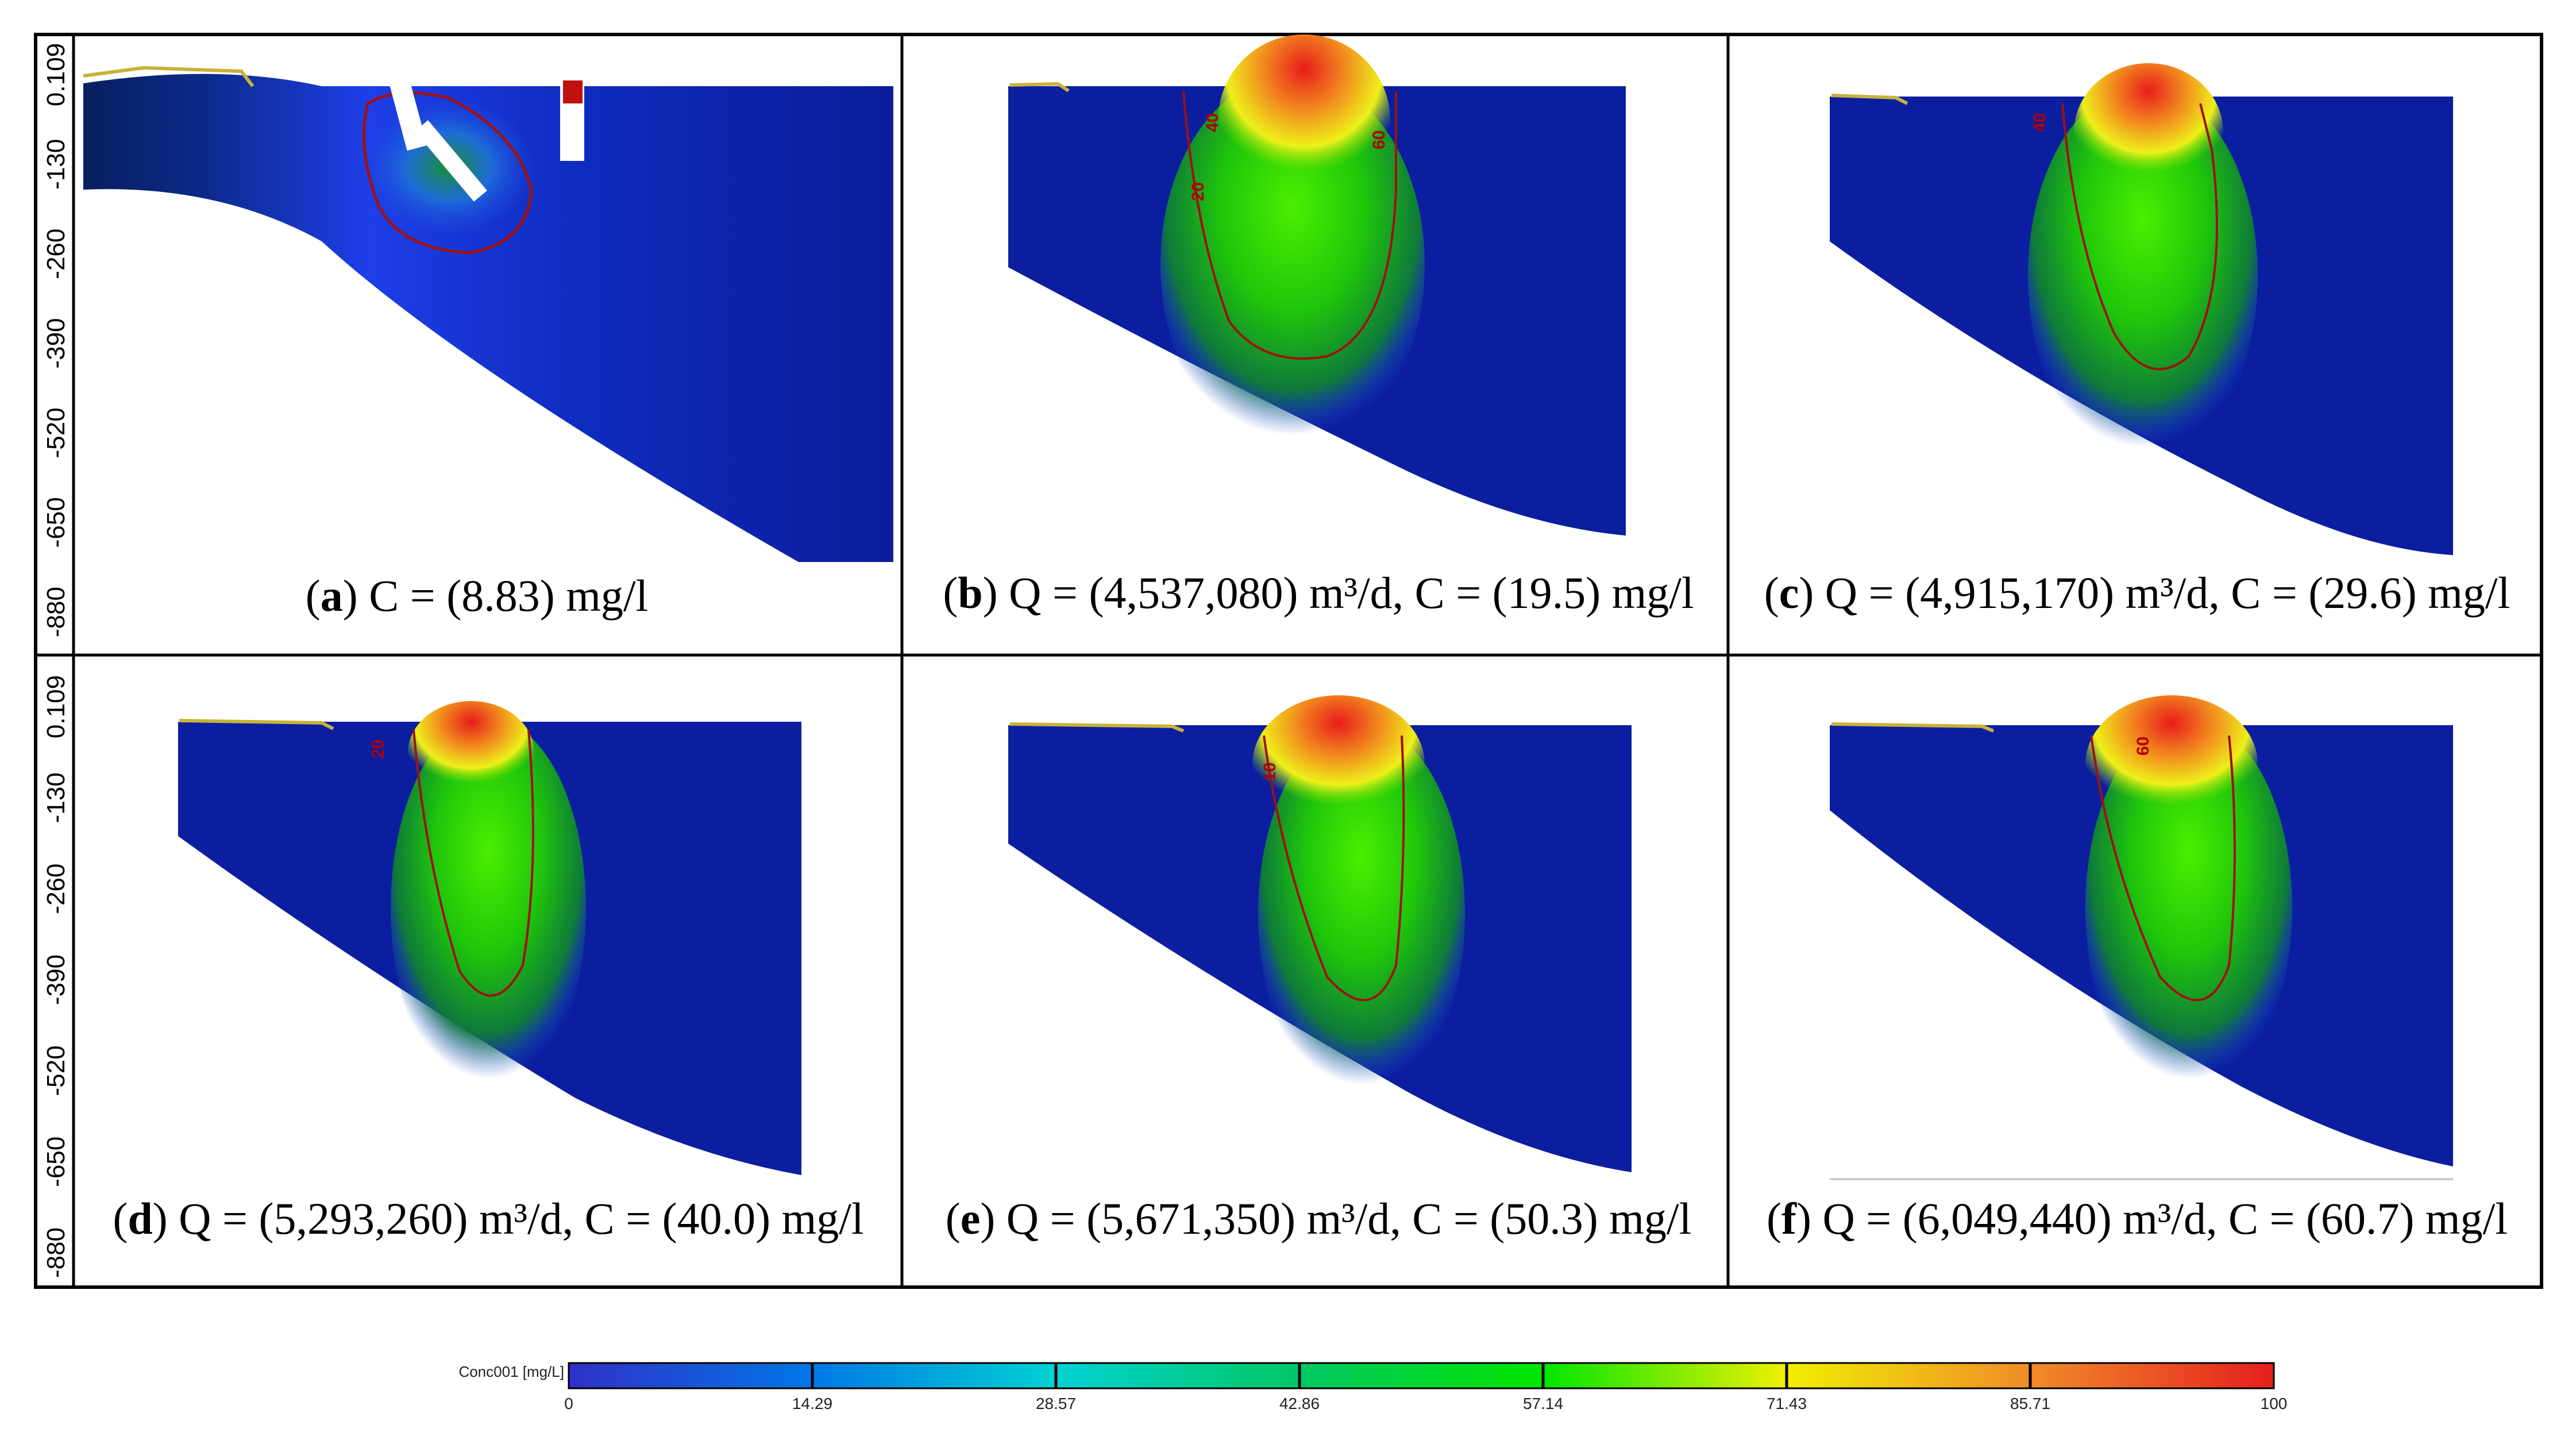 This screenshot has width=2576, height=1436. Describe the element at coordinates (56, 254) in the screenshot. I see `axis-top-tick-2: -260` at that location.